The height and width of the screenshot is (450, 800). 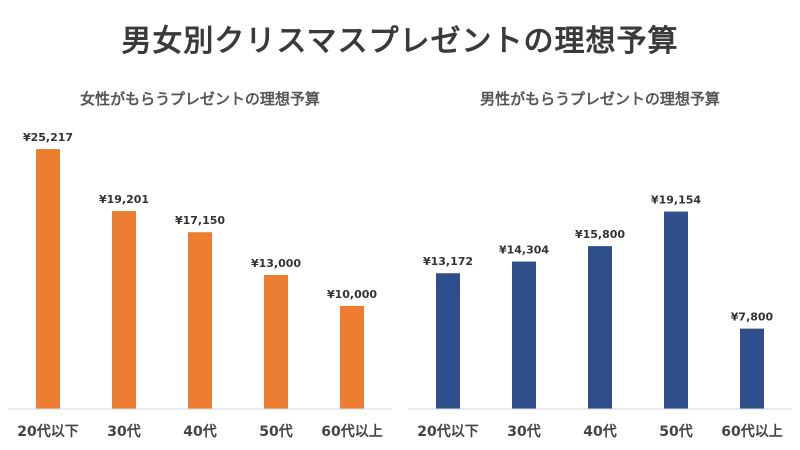 What do you see at coordinates (676, 200) in the screenshot?
I see `data-label: ¥19,154` at bounding box center [676, 200].